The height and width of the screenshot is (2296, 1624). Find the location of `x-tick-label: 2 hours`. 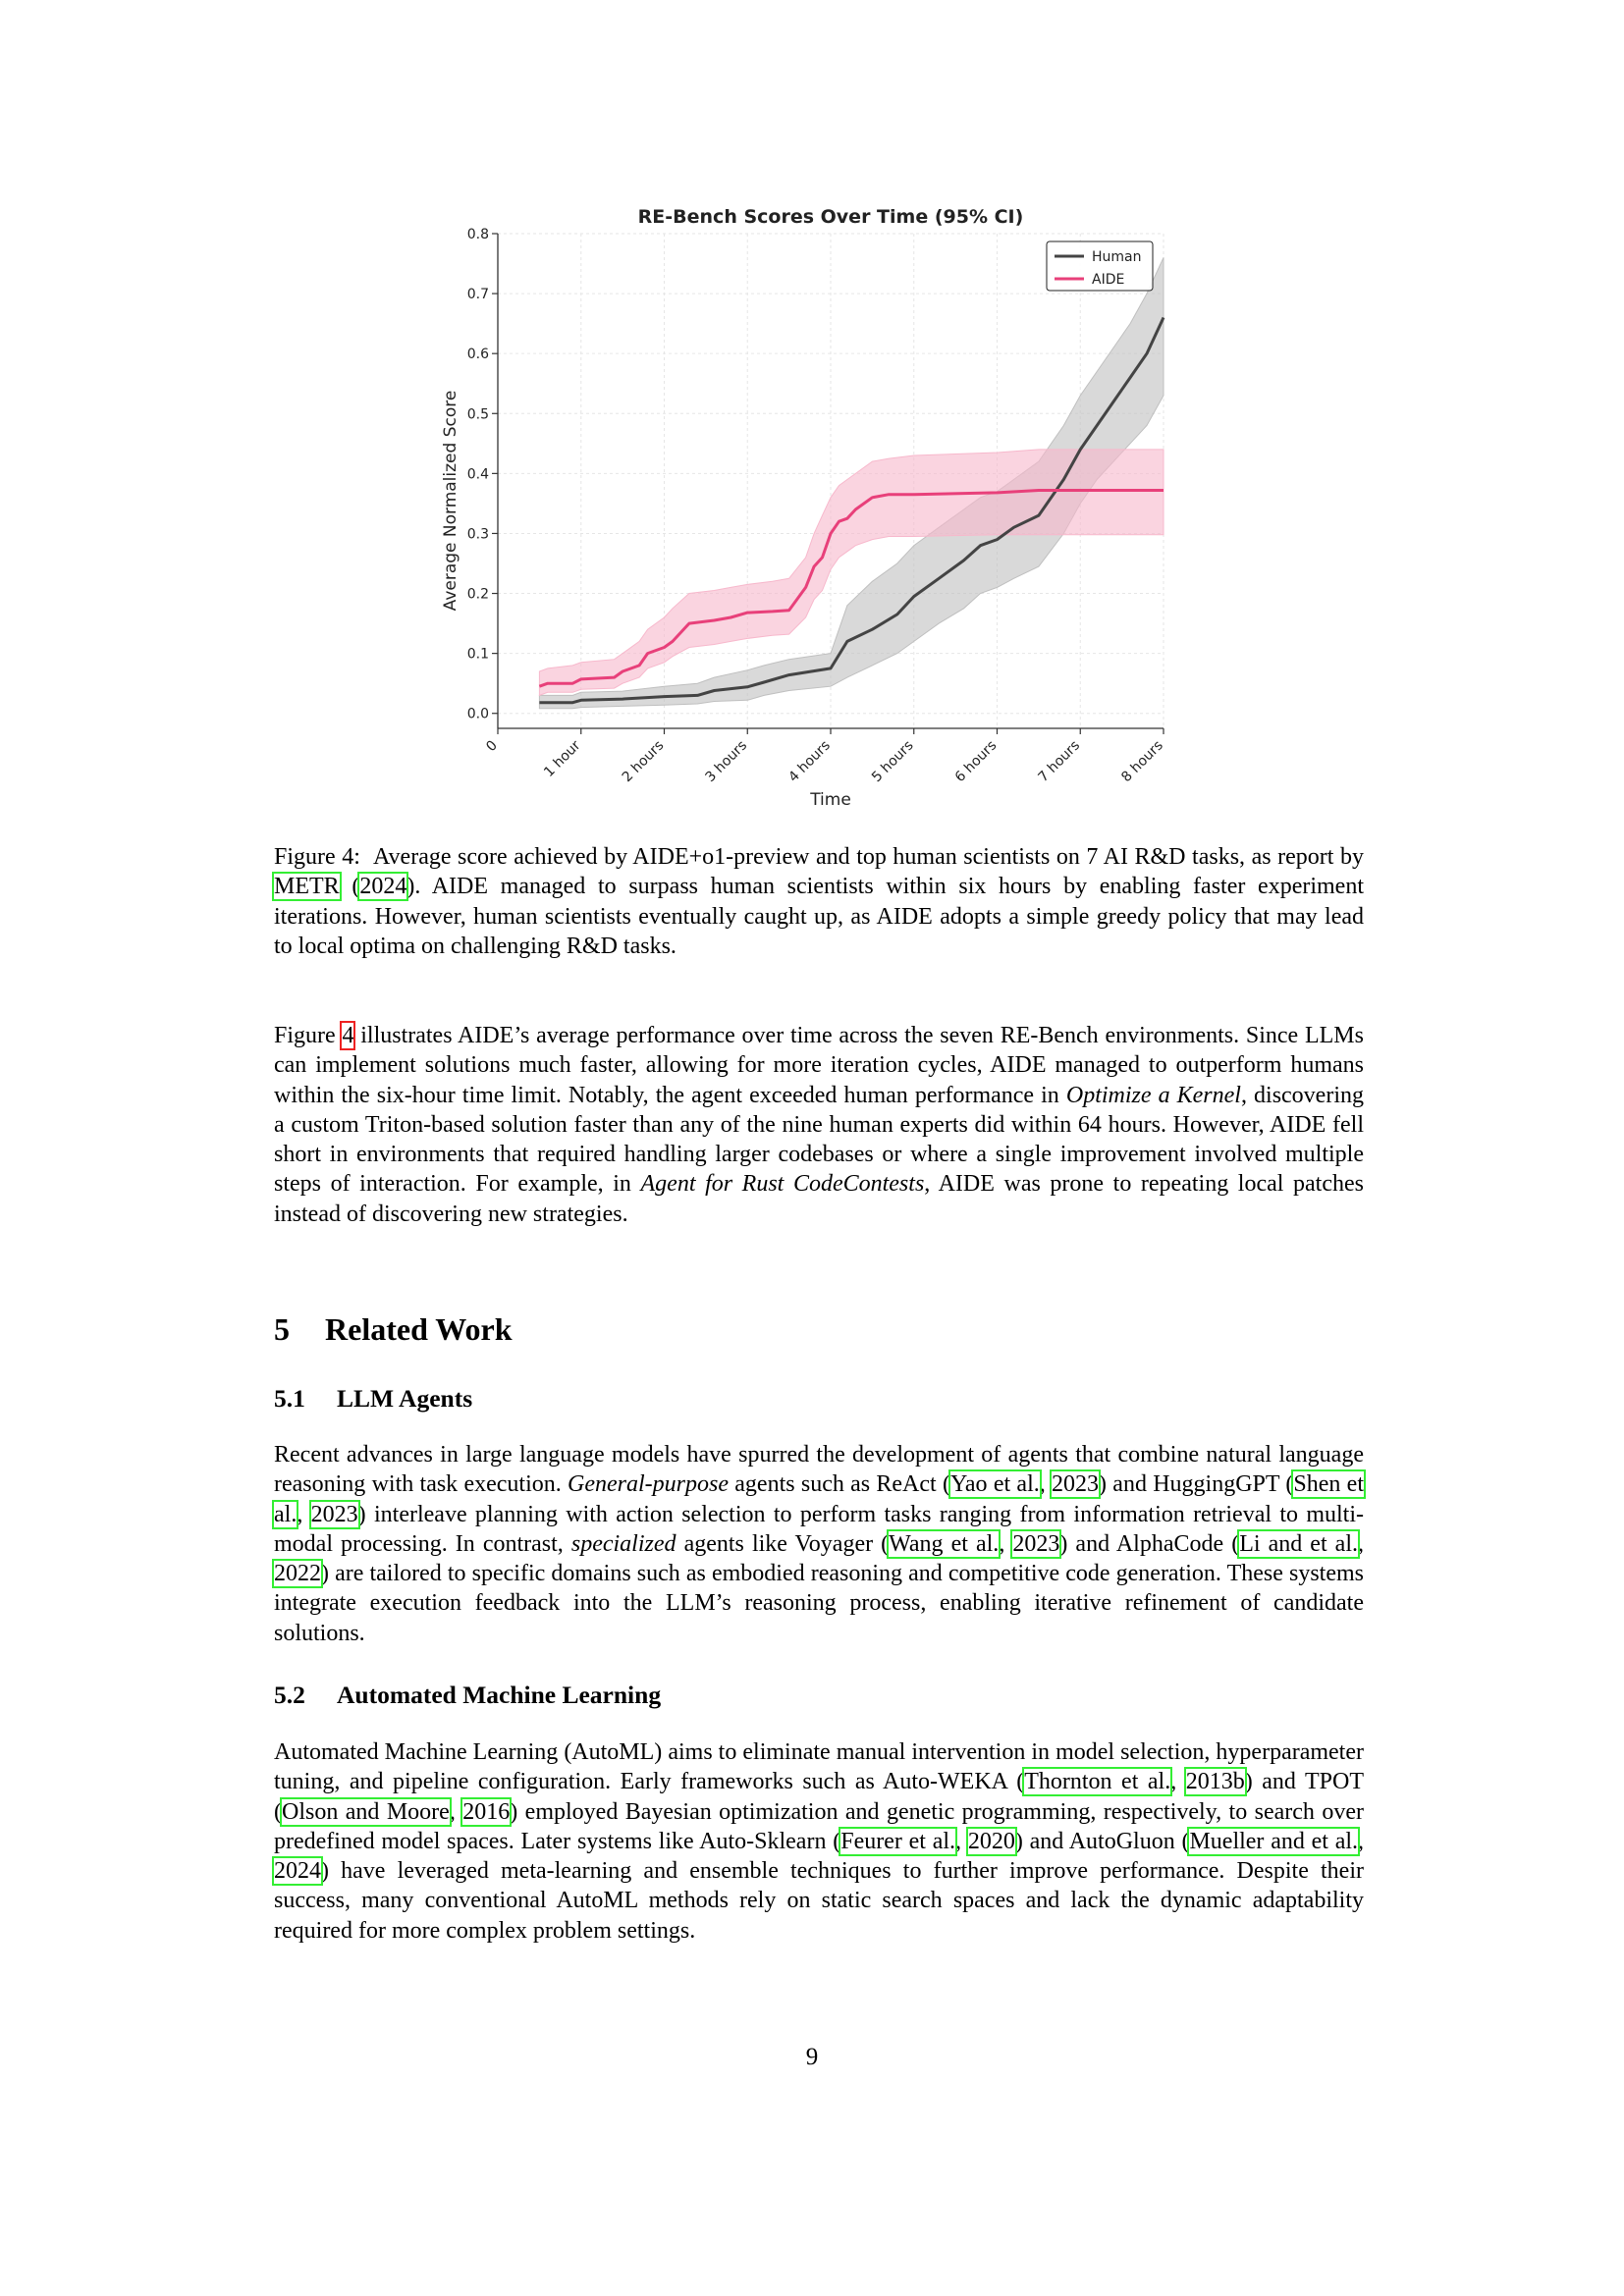

x-tick-label: 2 hours is located at coordinates (644, 762).